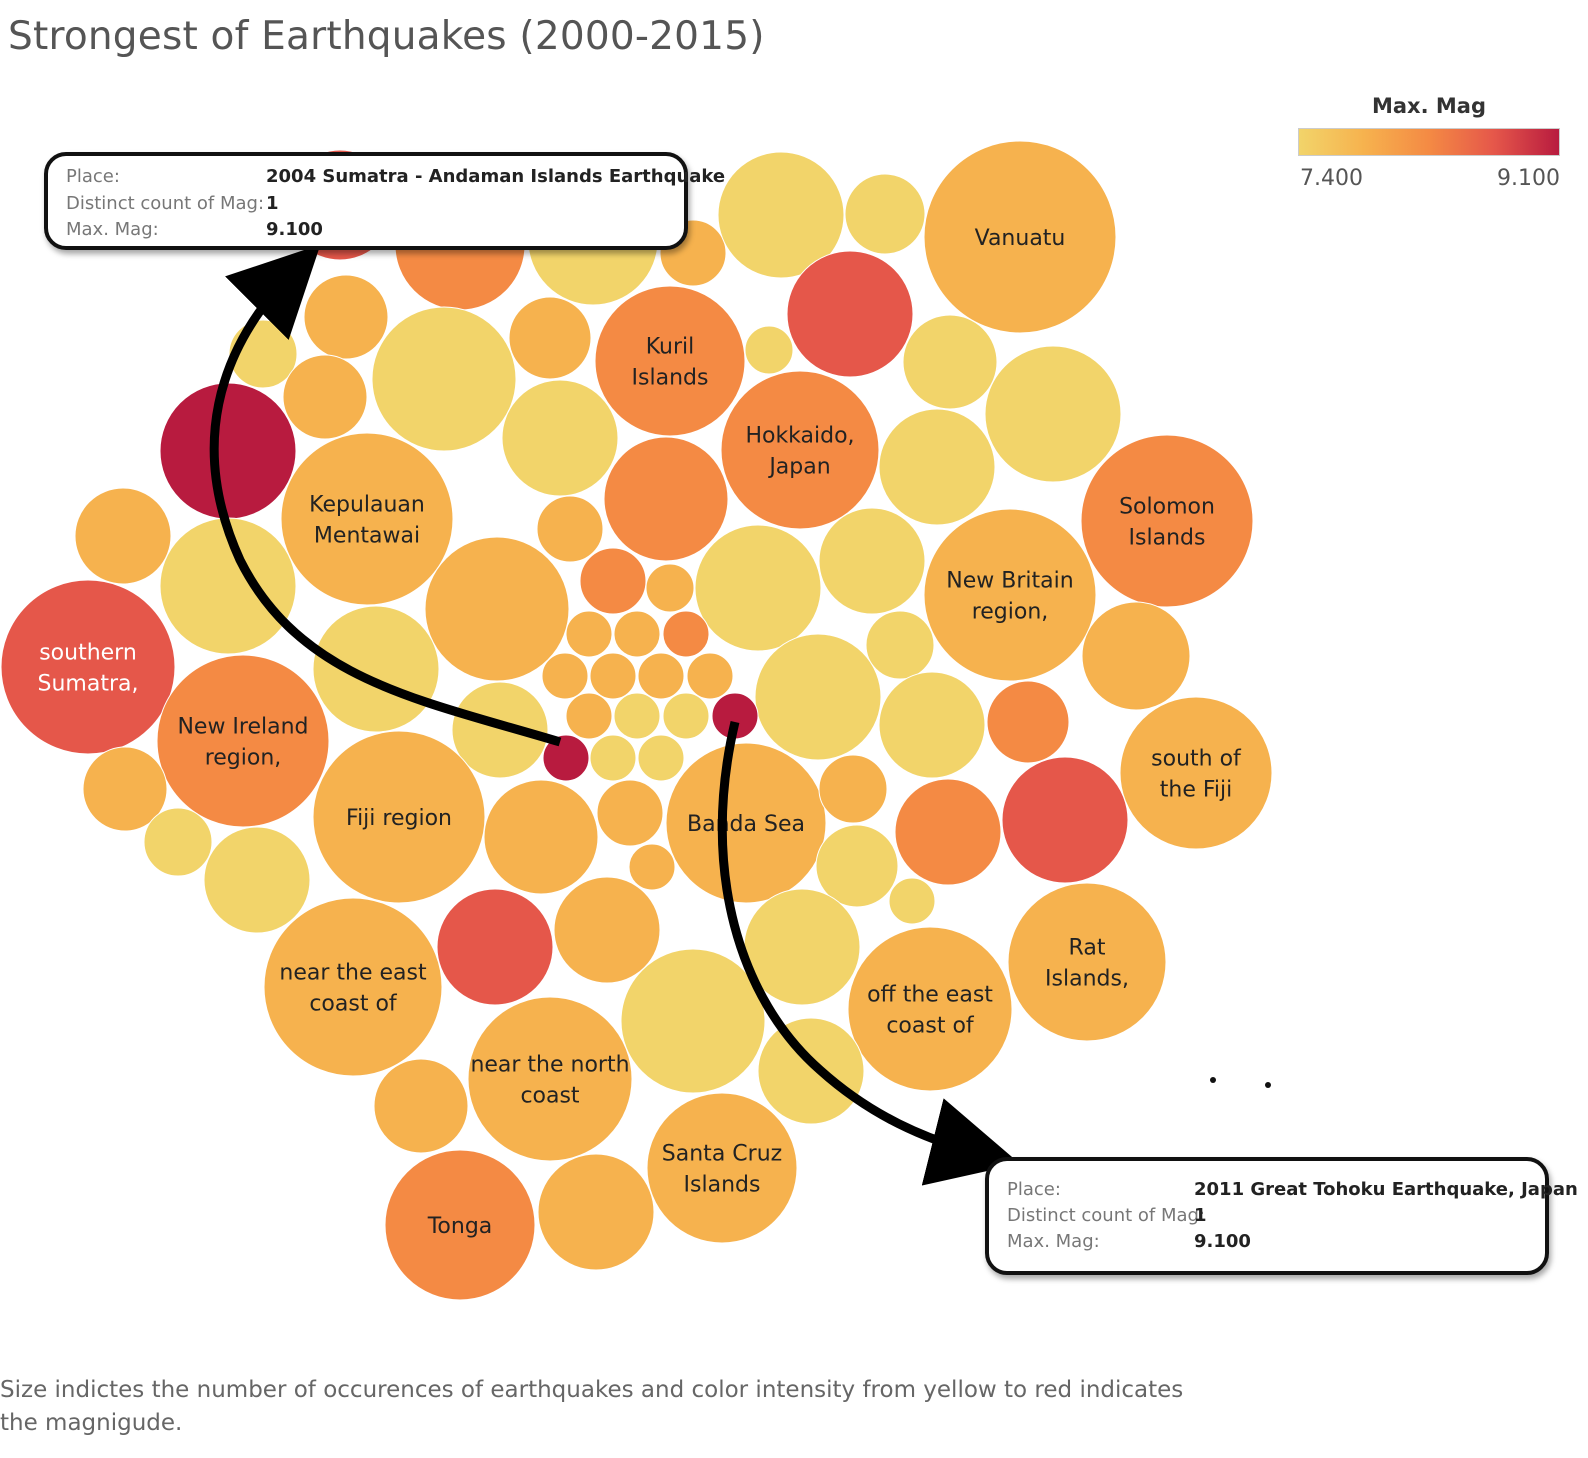 This screenshot has width=1588, height=1458. I want to click on tooltip-place-key: Place:, so click(1034, 1189).